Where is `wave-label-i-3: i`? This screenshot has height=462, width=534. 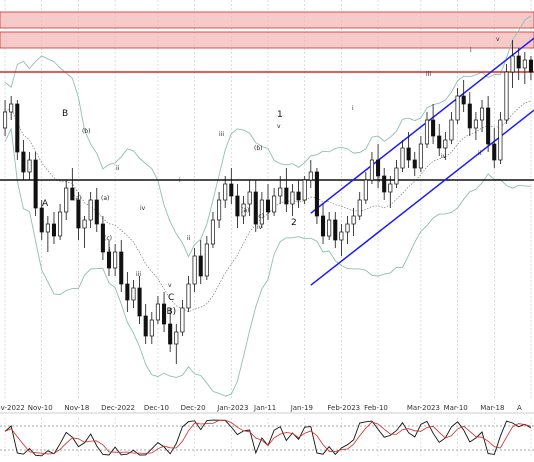
wave-label-i-3: i is located at coordinates (353, 108).